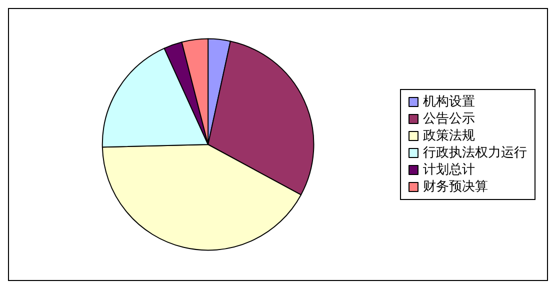  Describe the element at coordinates (449, 136) in the screenshot. I see `legend-label: 政策法规` at that location.